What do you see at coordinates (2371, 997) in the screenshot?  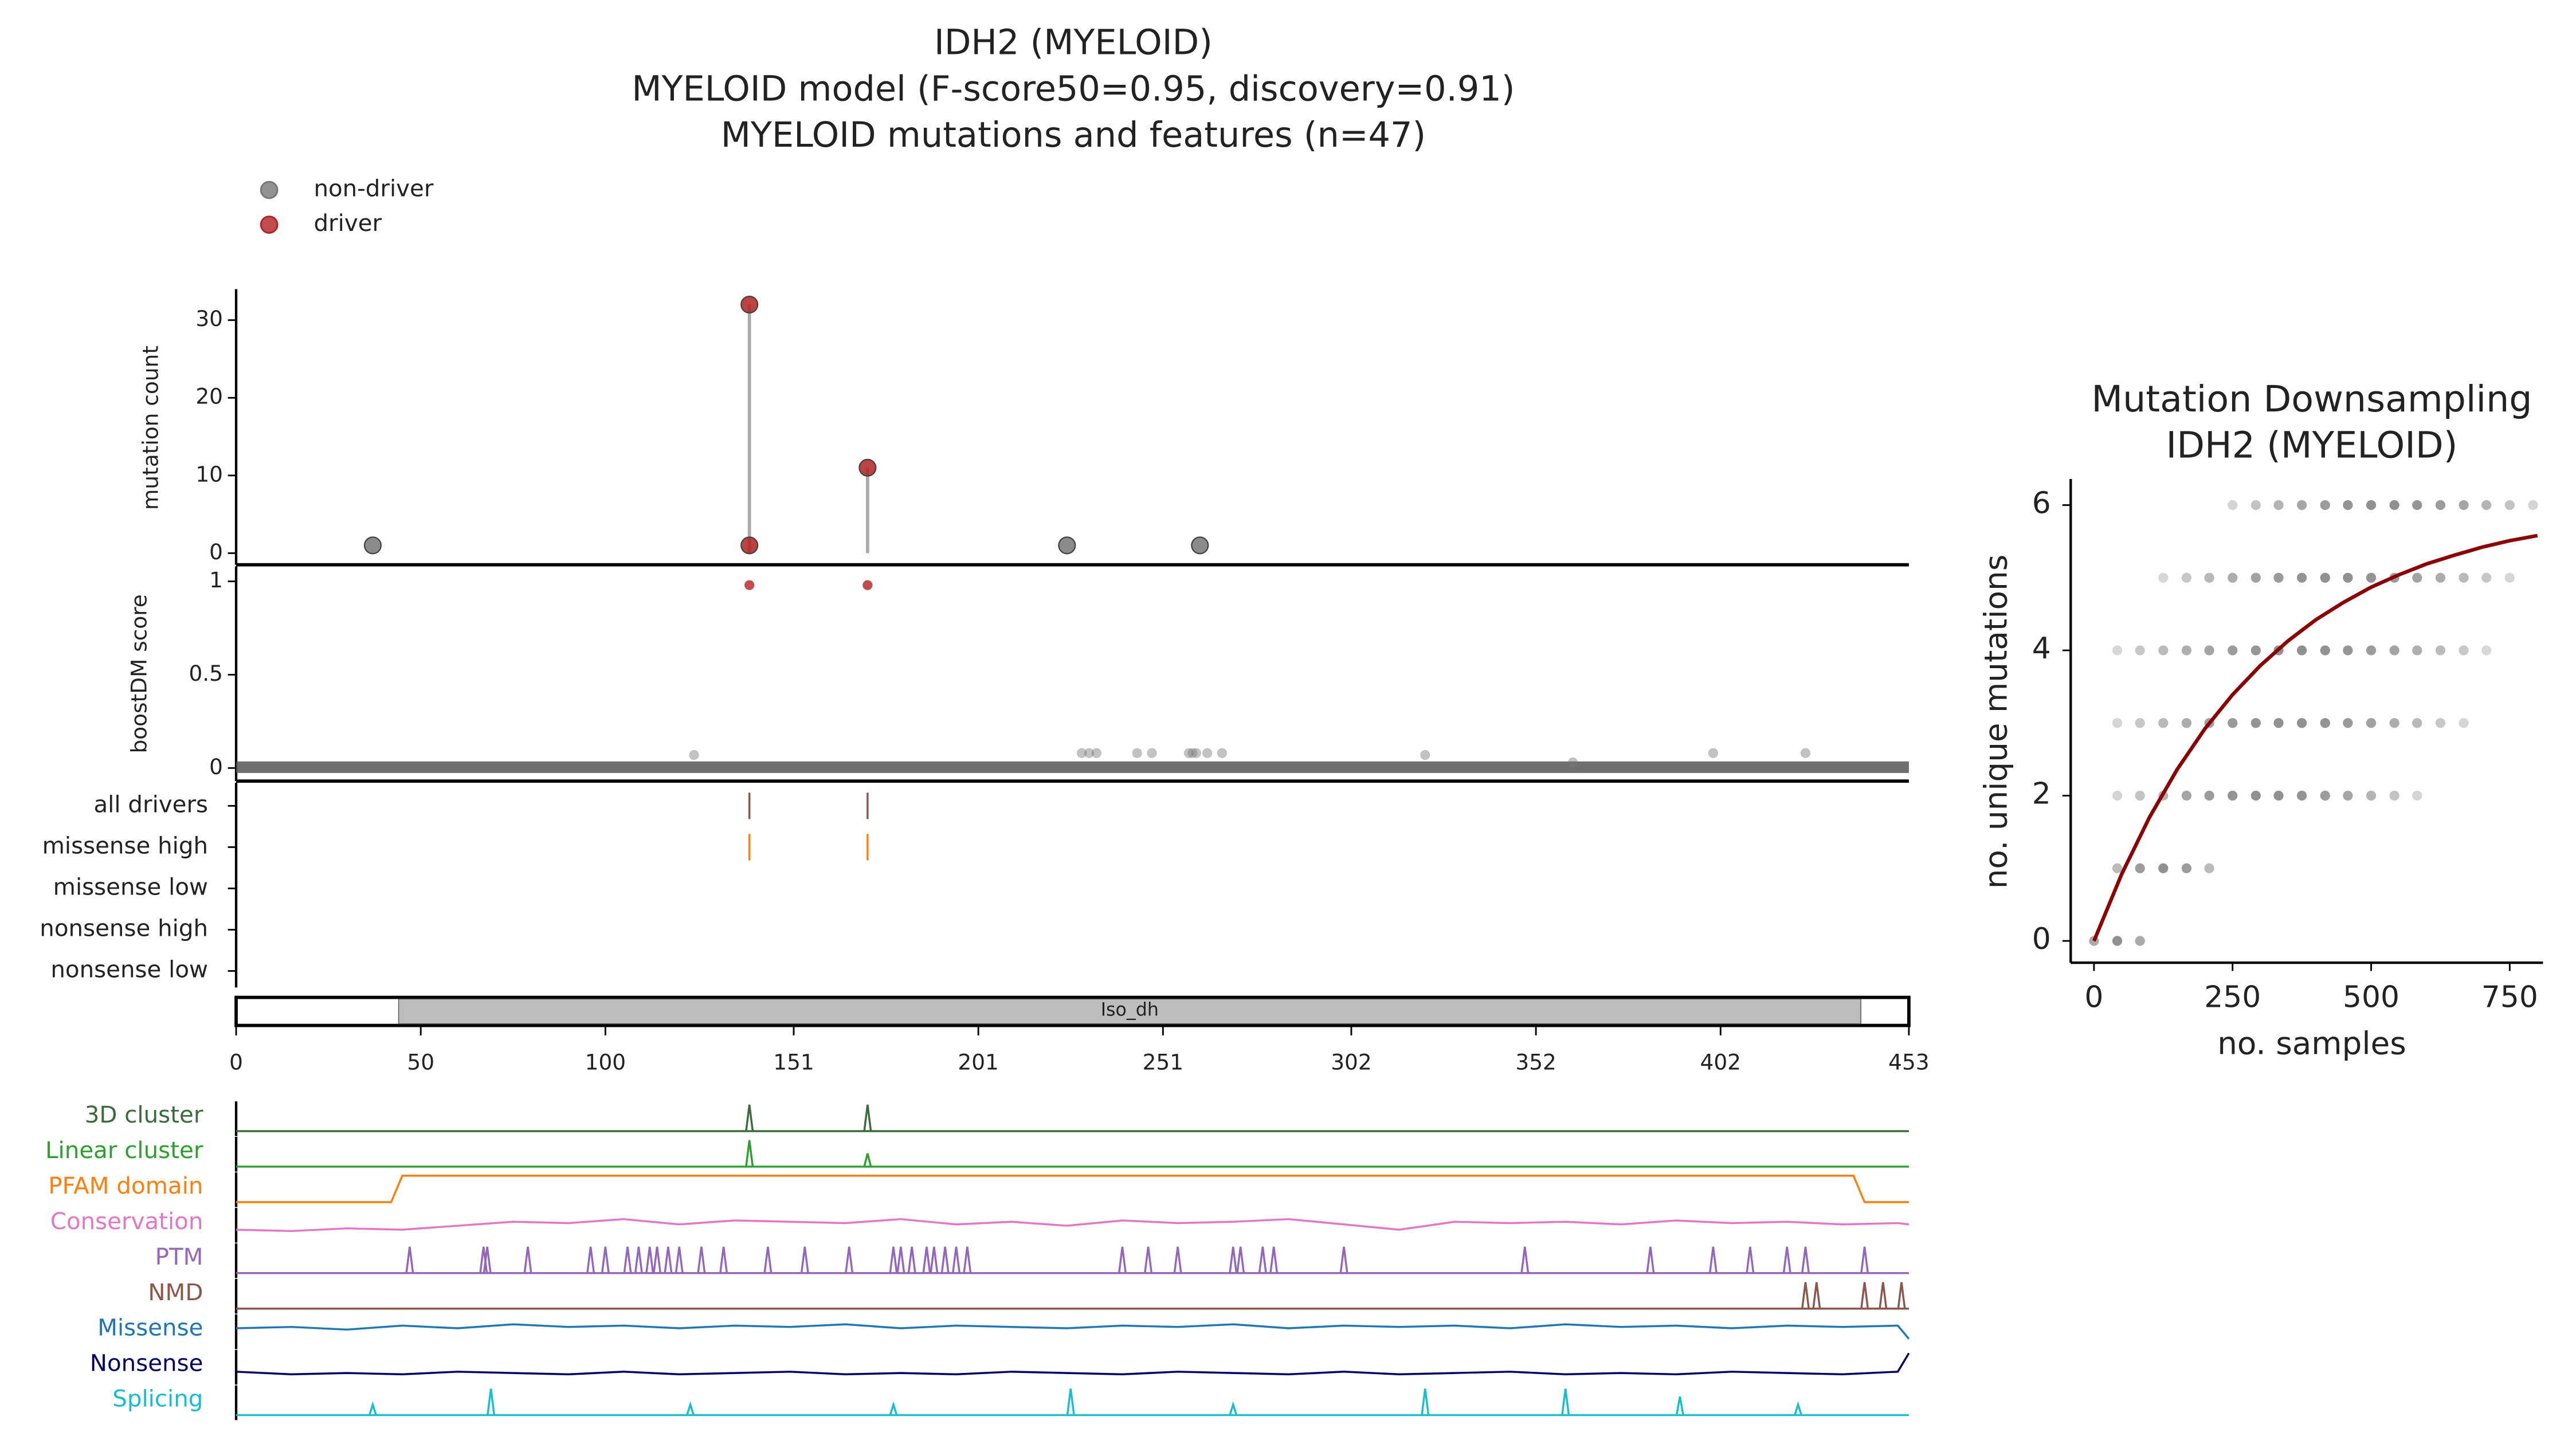 I see `x-tick-label: 500` at bounding box center [2371, 997].